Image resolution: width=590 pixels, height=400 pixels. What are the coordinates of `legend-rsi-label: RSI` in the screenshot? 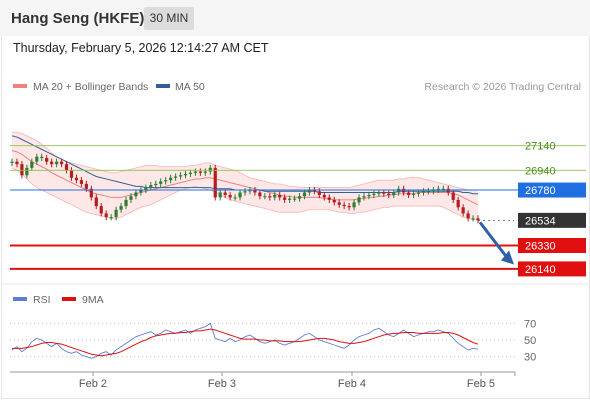 It's located at (42, 300).